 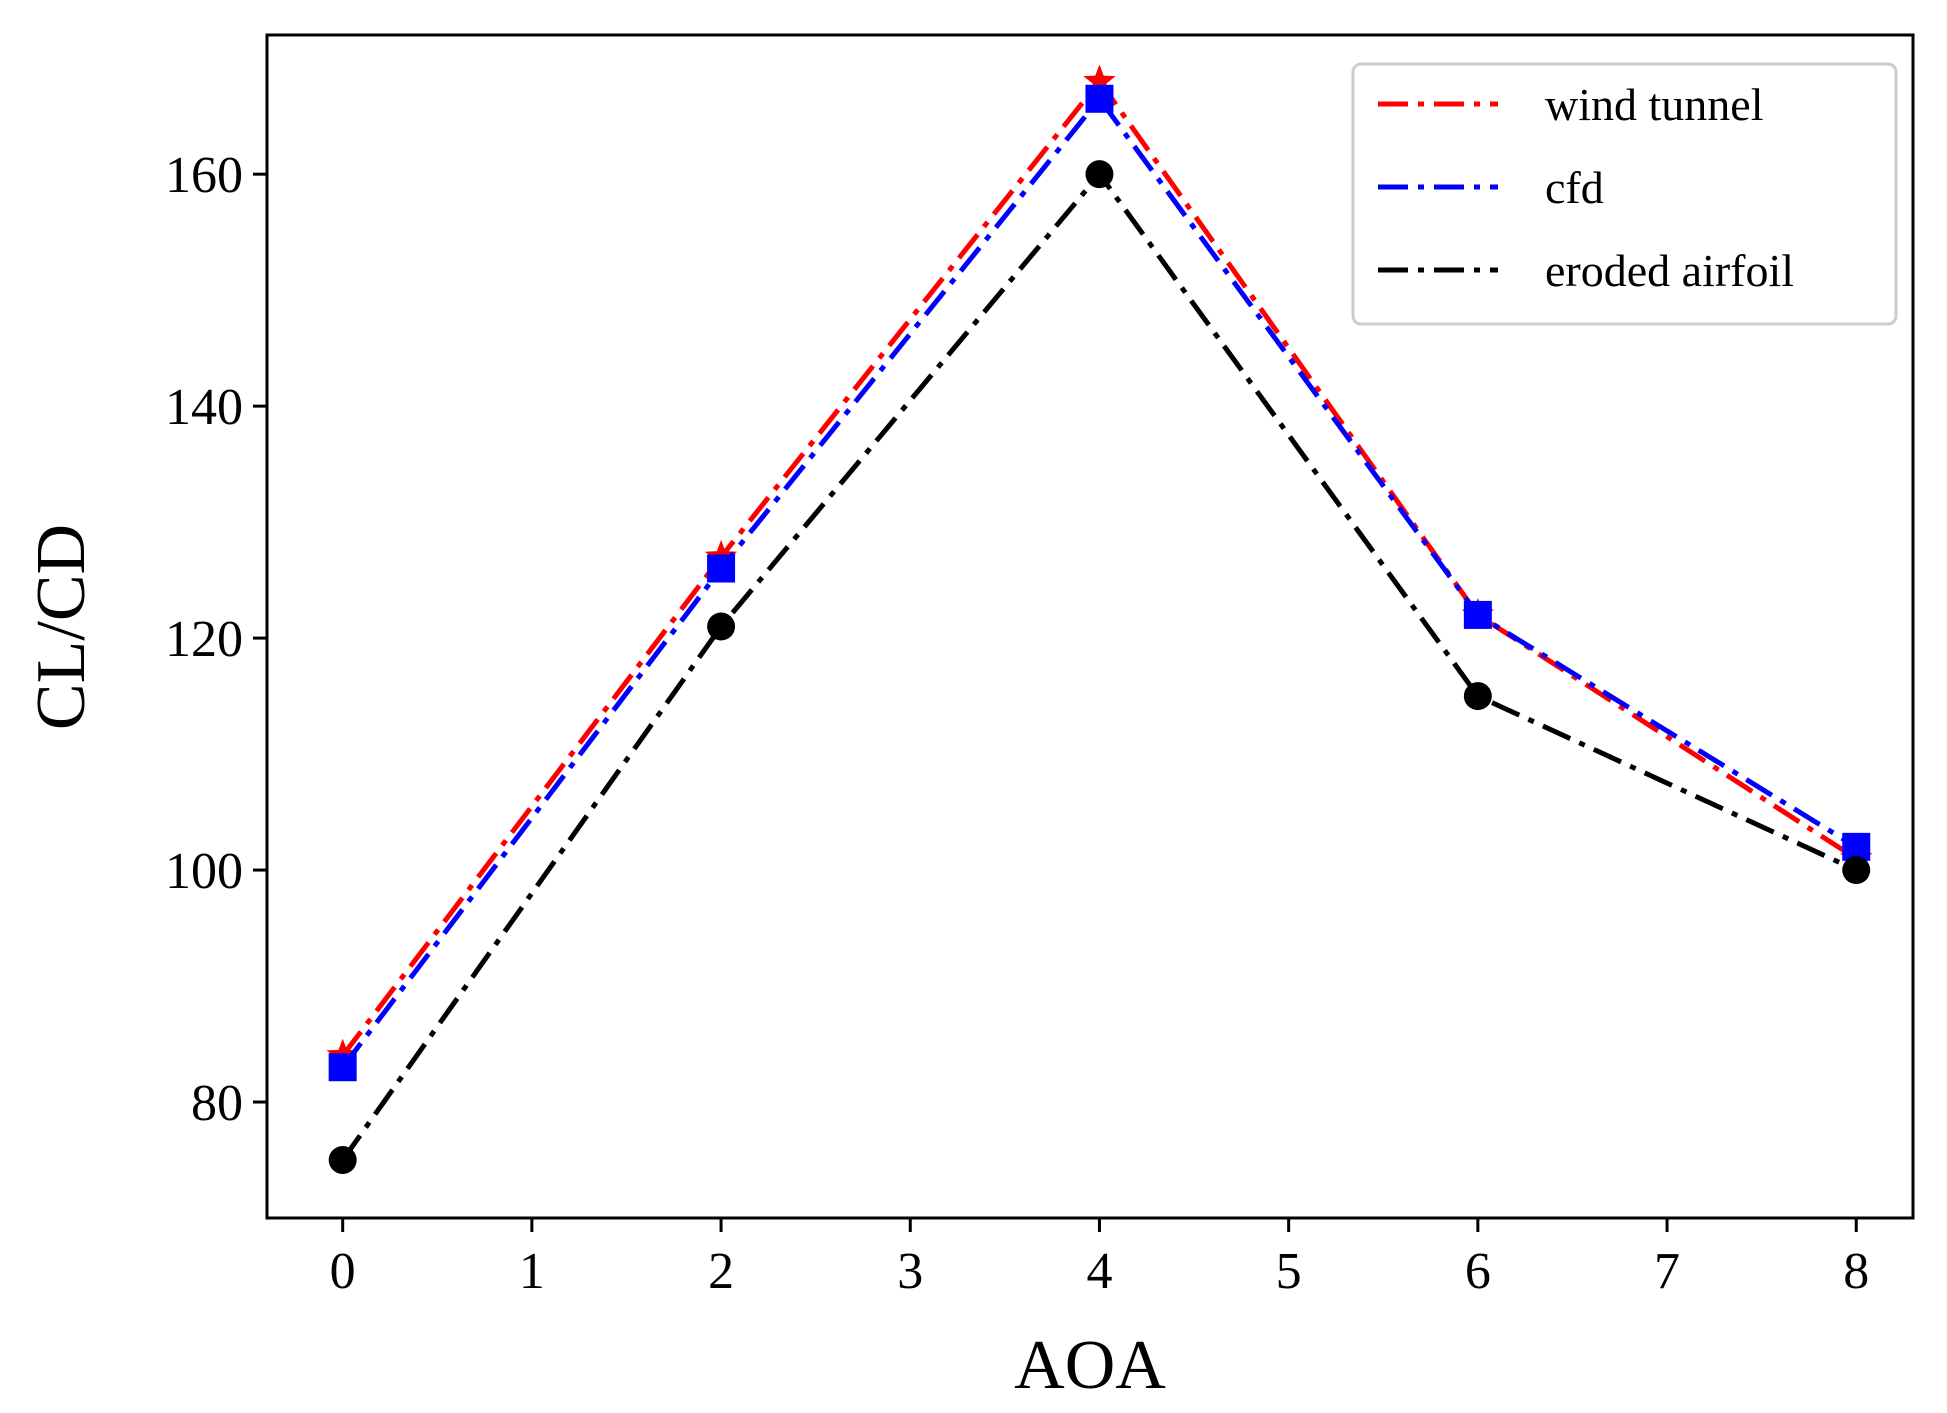 What do you see at coordinates (204, 639) in the screenshot?
I see `y-tick-label: 120` at bounding box center [204, 639].